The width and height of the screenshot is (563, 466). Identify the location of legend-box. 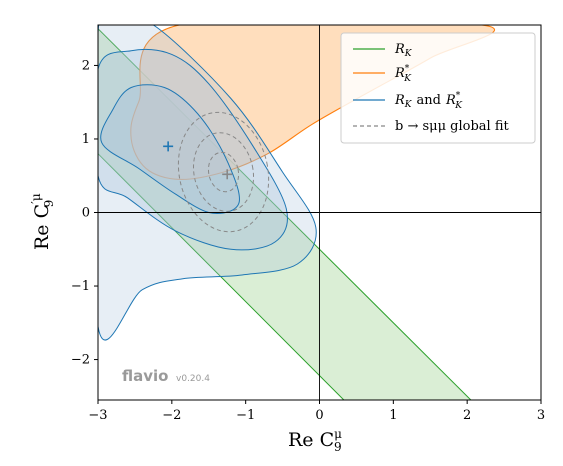
(438, 88).